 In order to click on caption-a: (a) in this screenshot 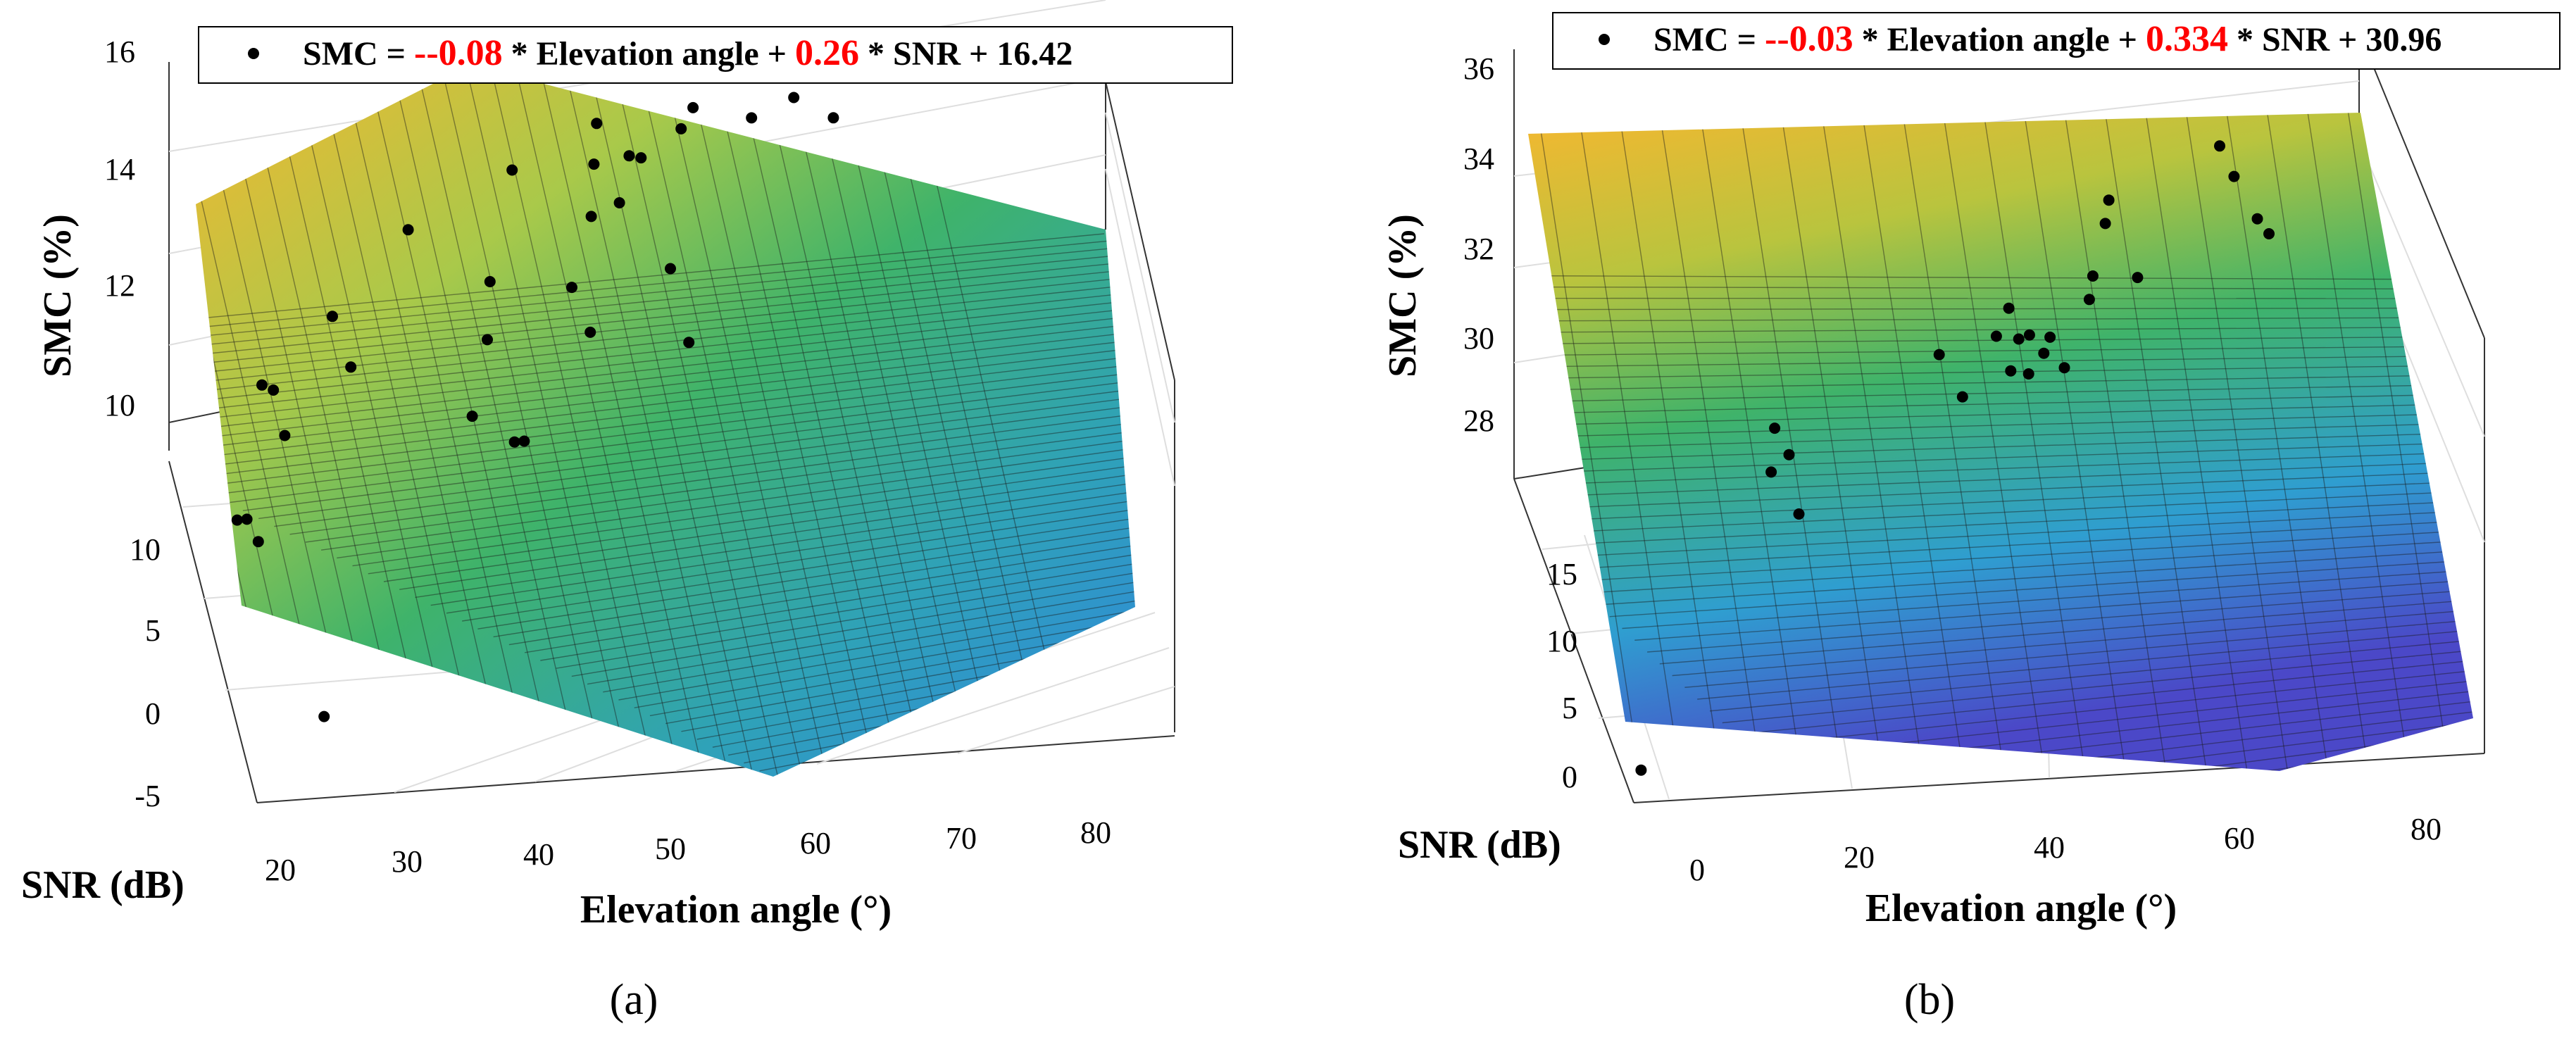, I will do `click(634, 1000)`.